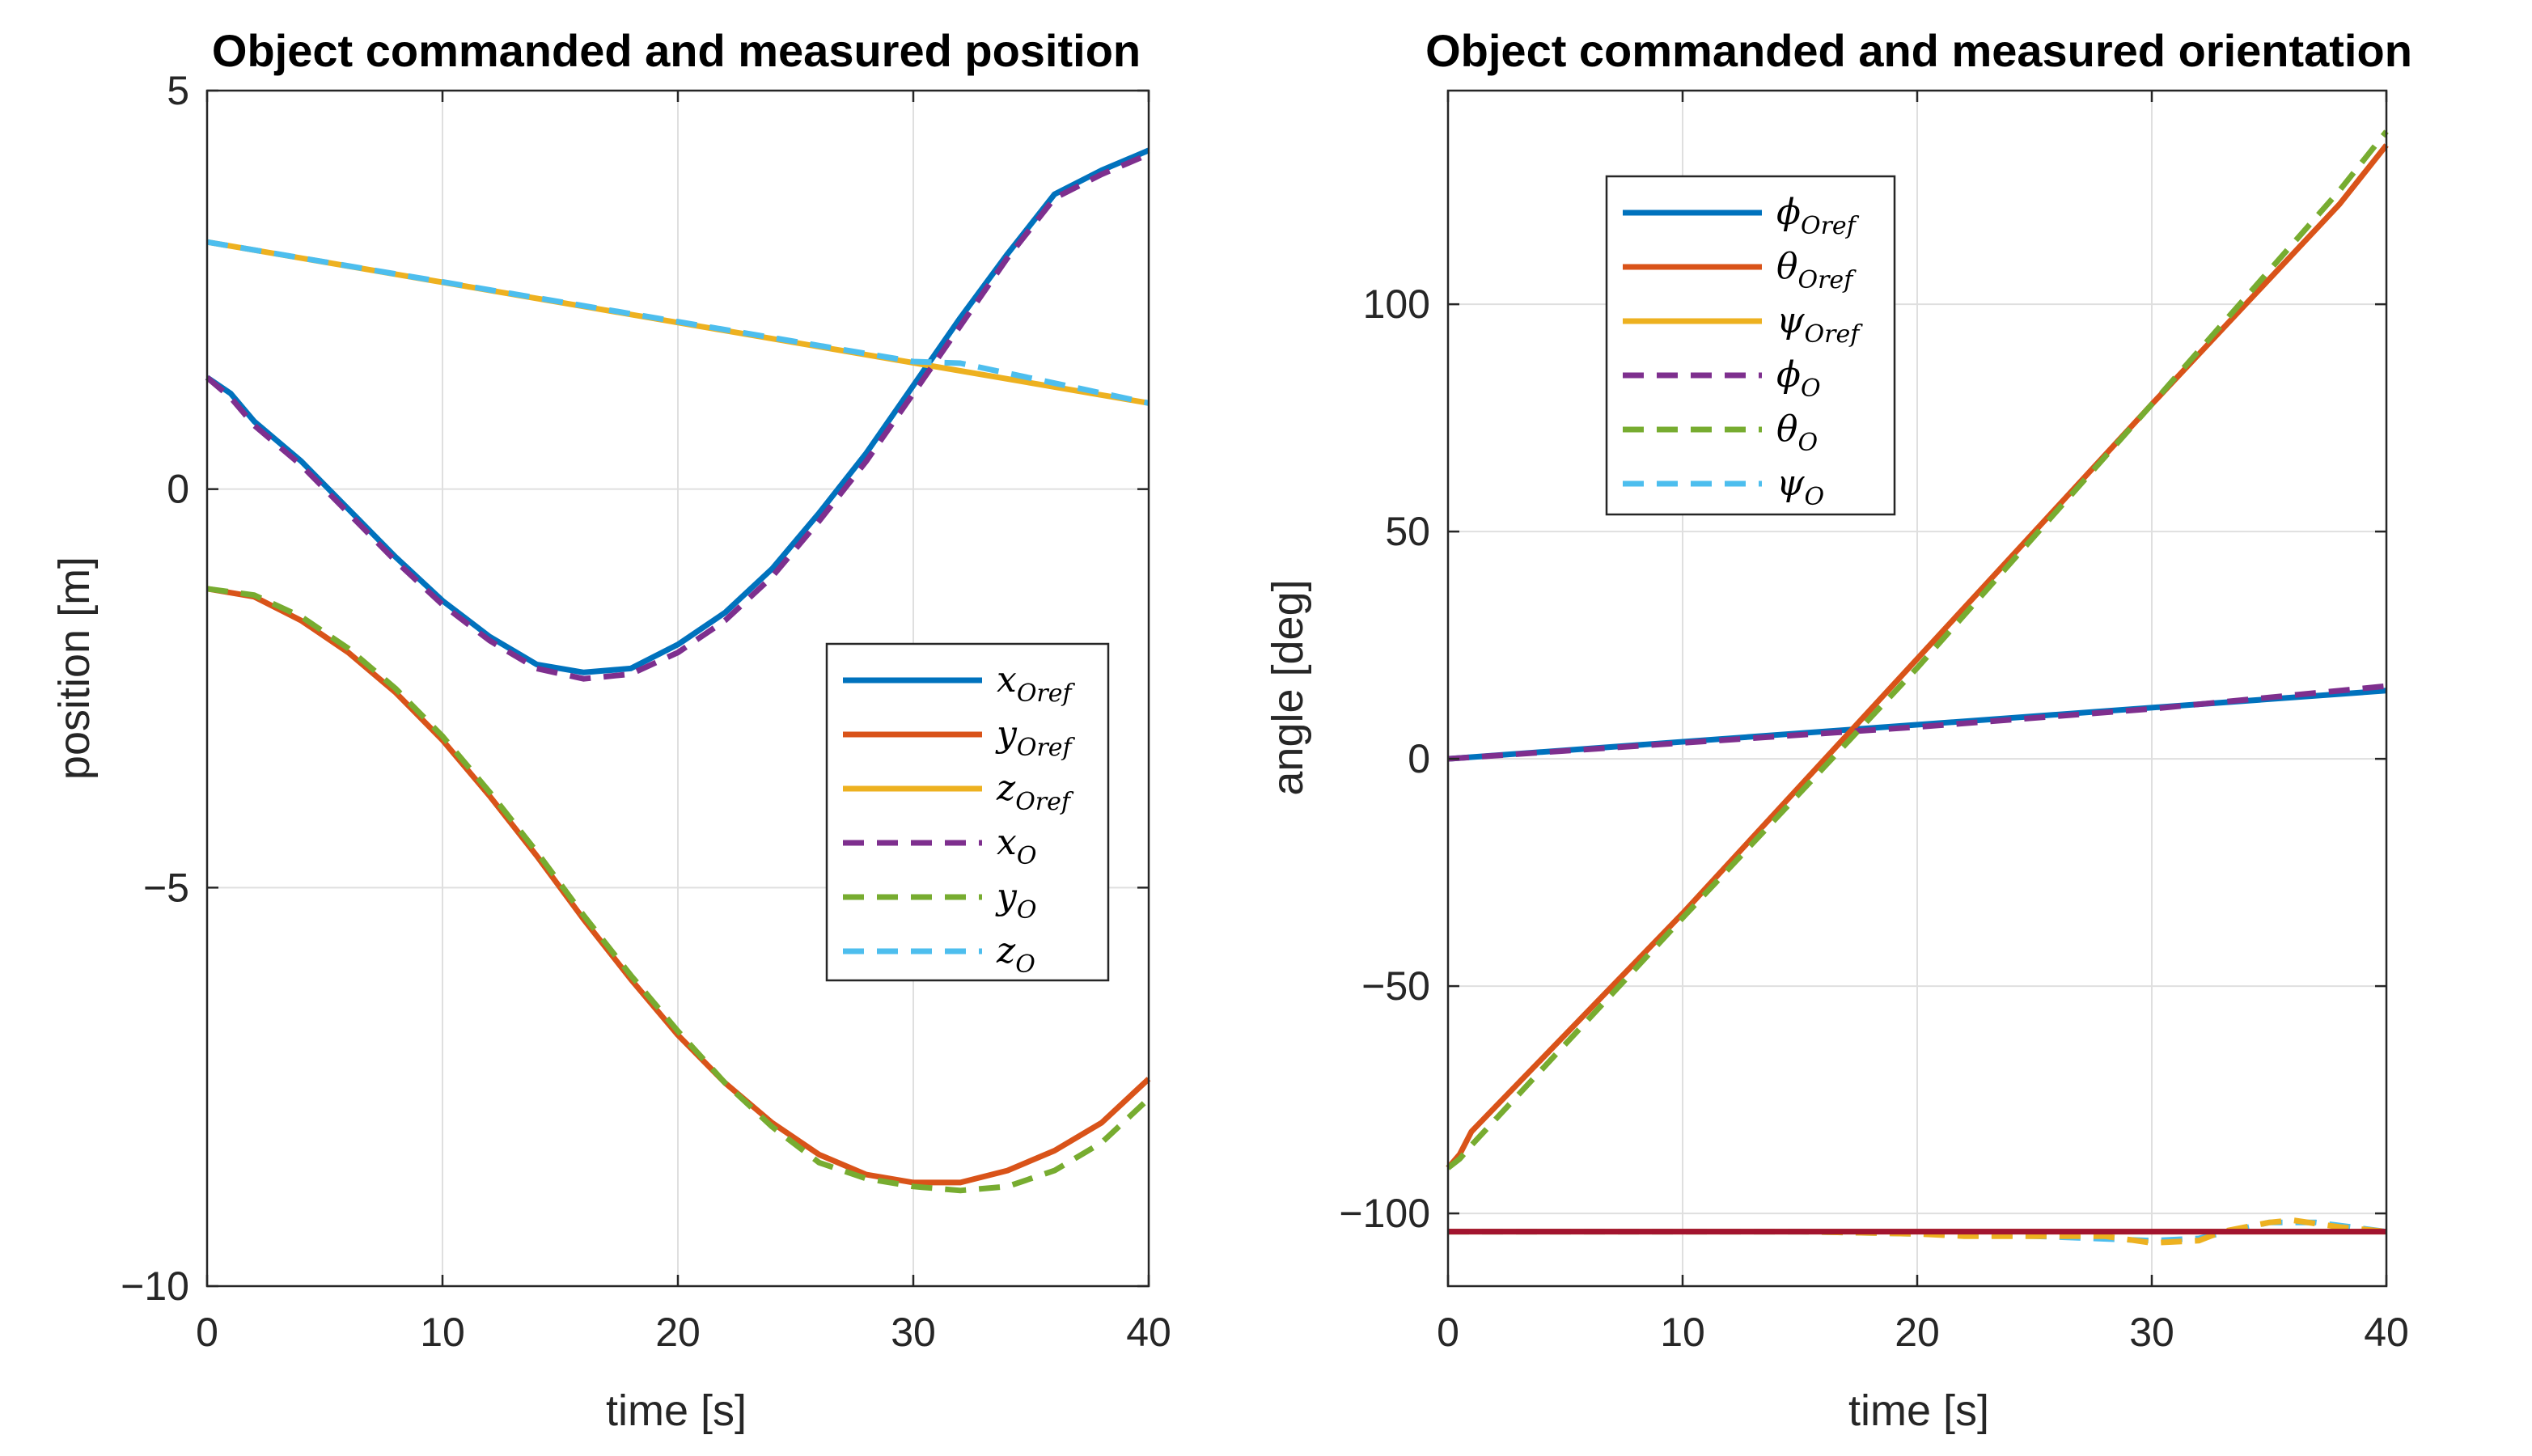 This screenshot has height=1456, width=2532. What do you see at coordinates (207, 1332) in the screenshot?
I see `position-x-tick-label: 0` at bounding box center [207, 1332].